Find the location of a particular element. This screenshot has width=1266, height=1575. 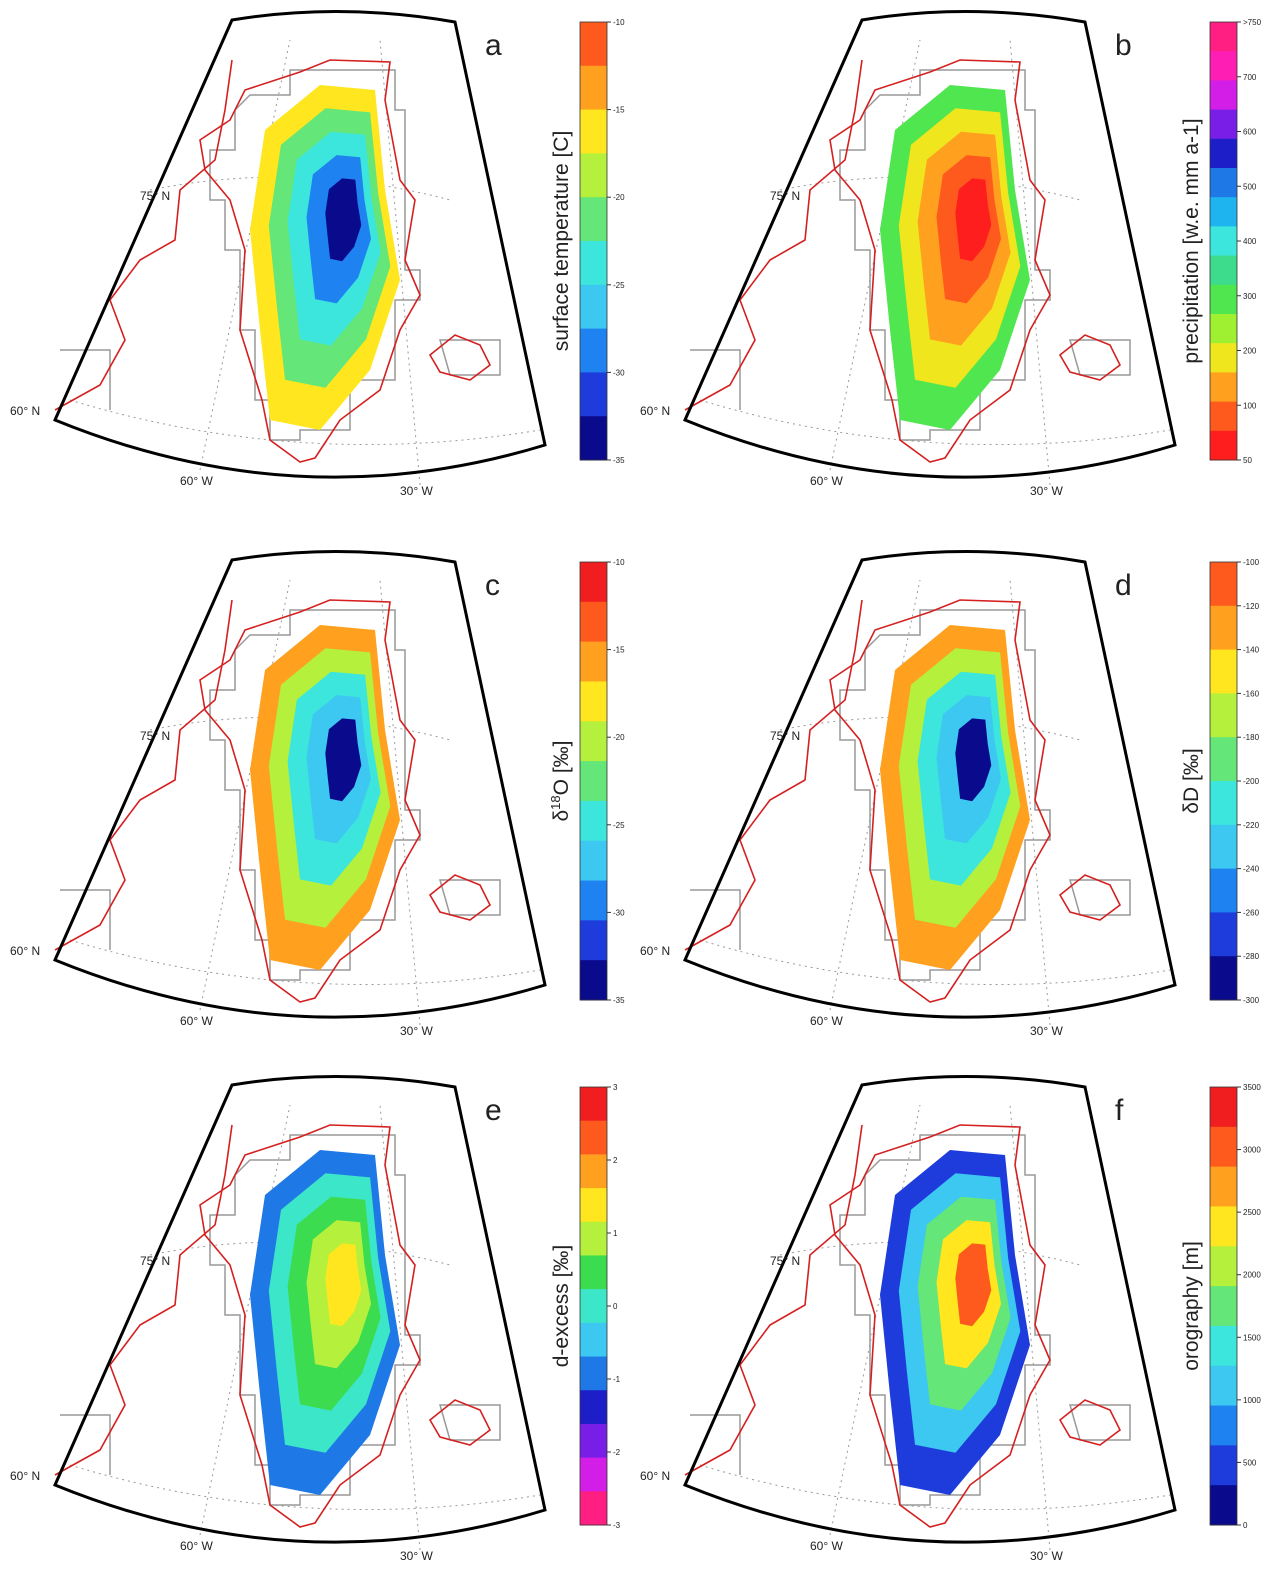

colorbar-label: δD [‰] is located at coordinates (1191, 780).